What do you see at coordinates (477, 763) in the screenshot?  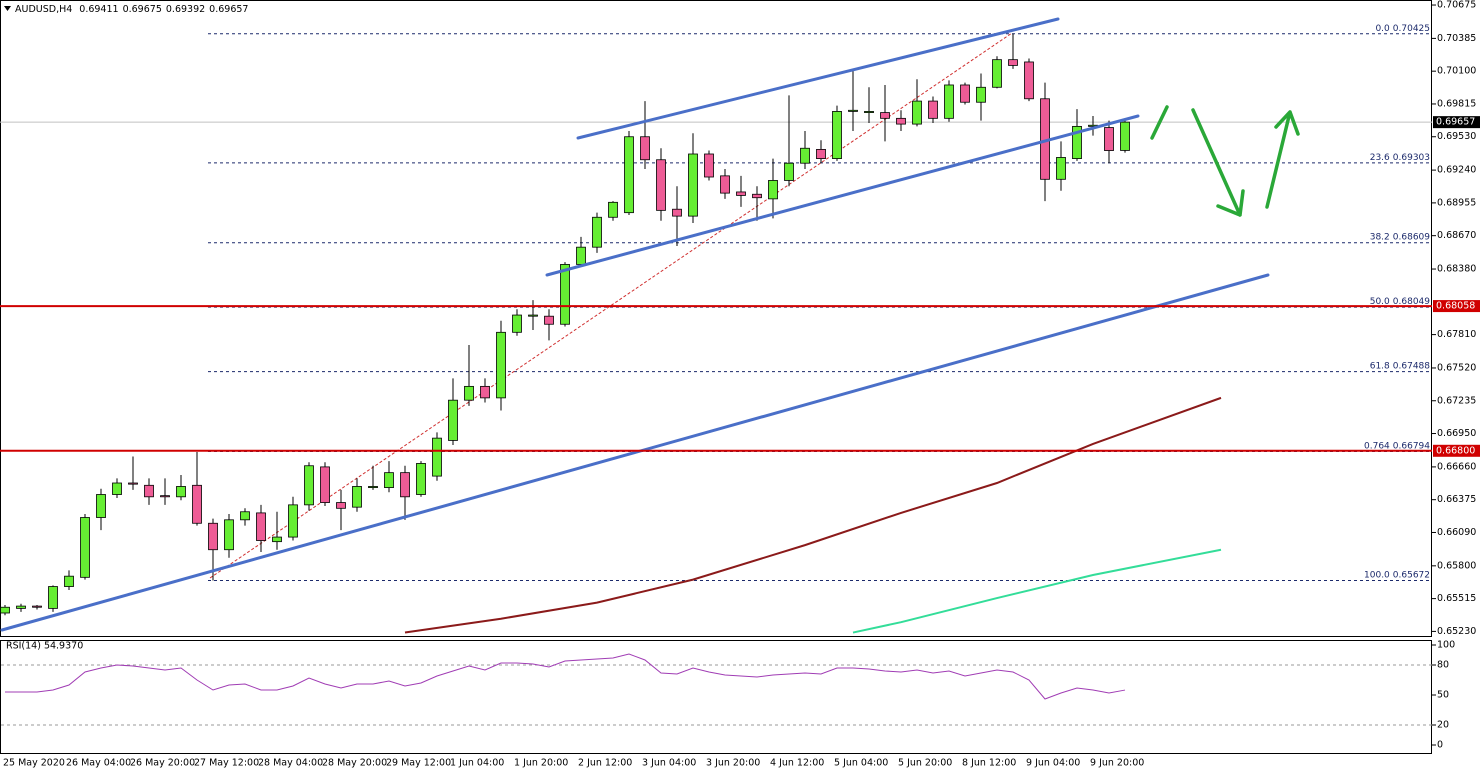 I see `x-tick-label: 1 Jun 04:00` at bounding box center [477, 763].